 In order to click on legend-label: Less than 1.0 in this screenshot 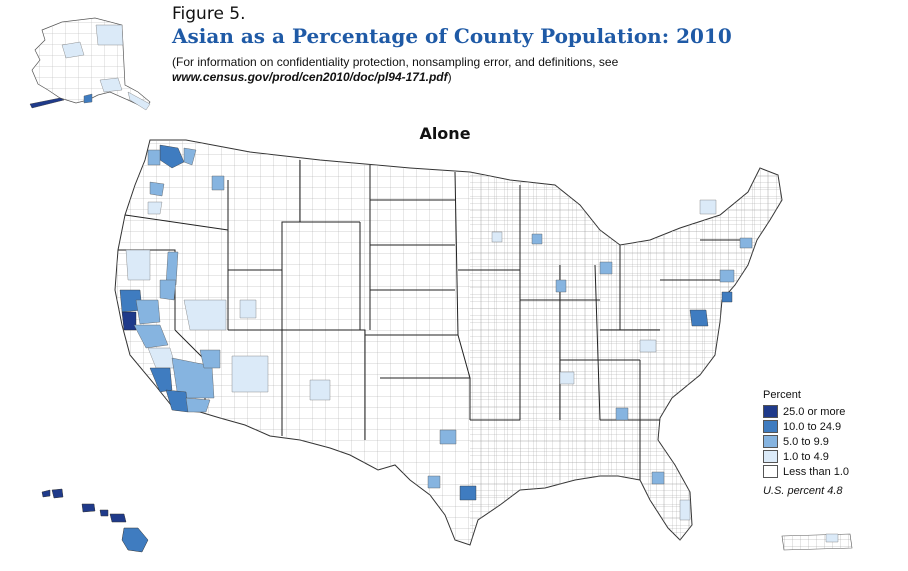, I will do `click(816, 471)`.